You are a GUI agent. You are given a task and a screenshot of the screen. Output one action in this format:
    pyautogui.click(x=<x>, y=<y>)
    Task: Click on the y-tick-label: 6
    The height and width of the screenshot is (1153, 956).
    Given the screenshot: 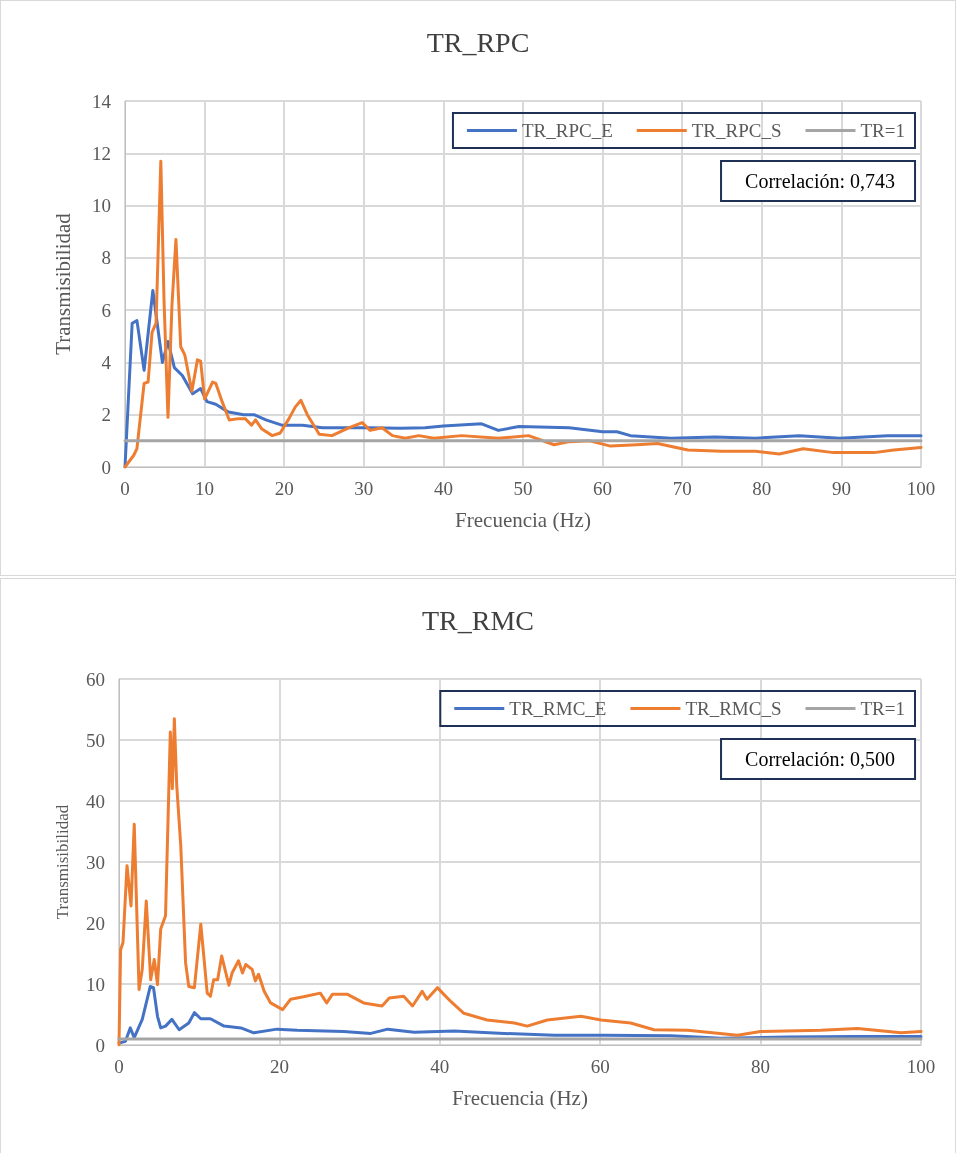 What is the action you would take?
    pyautogui.click(x=106, y=310)
    